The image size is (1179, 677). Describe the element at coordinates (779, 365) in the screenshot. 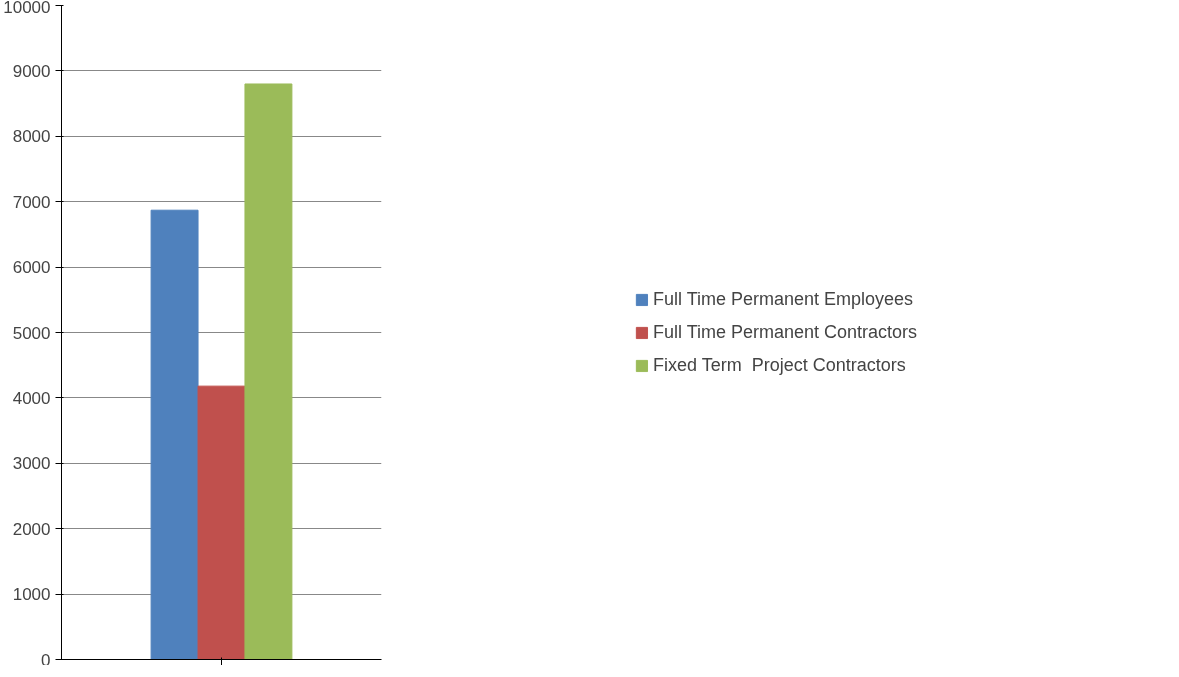

I see `legend-label: Fixed Term Project Contractors` at that location.